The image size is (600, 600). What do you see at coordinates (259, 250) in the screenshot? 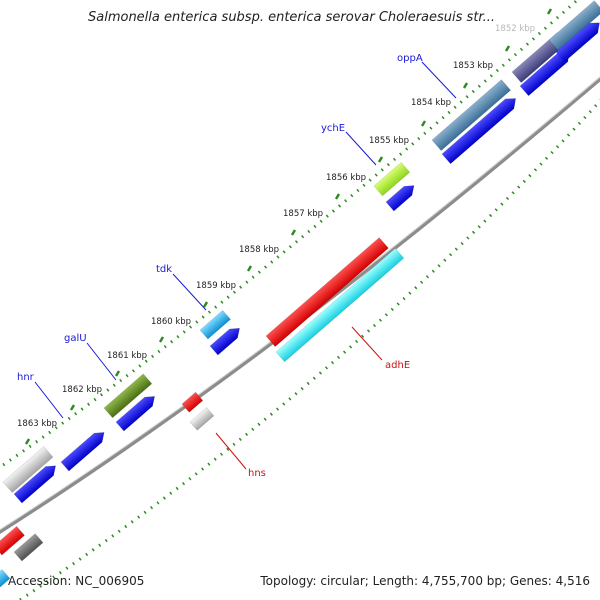
I see `kbp-tick-label: 1858 kbp` at bounding box center [259, 250].